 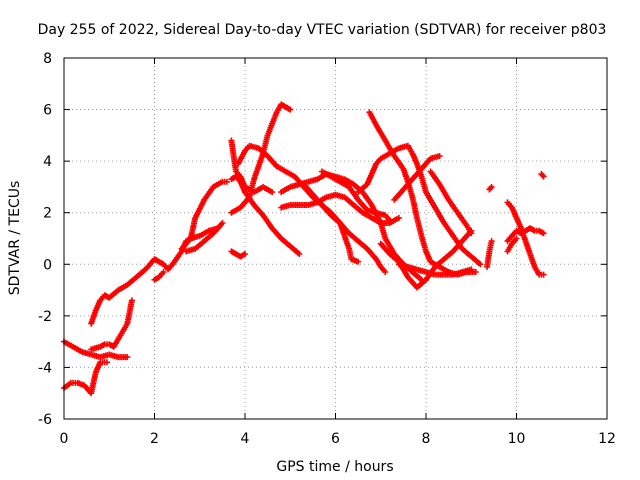 I want to click on x-tick-label: 12, so click(x=607, y=439).